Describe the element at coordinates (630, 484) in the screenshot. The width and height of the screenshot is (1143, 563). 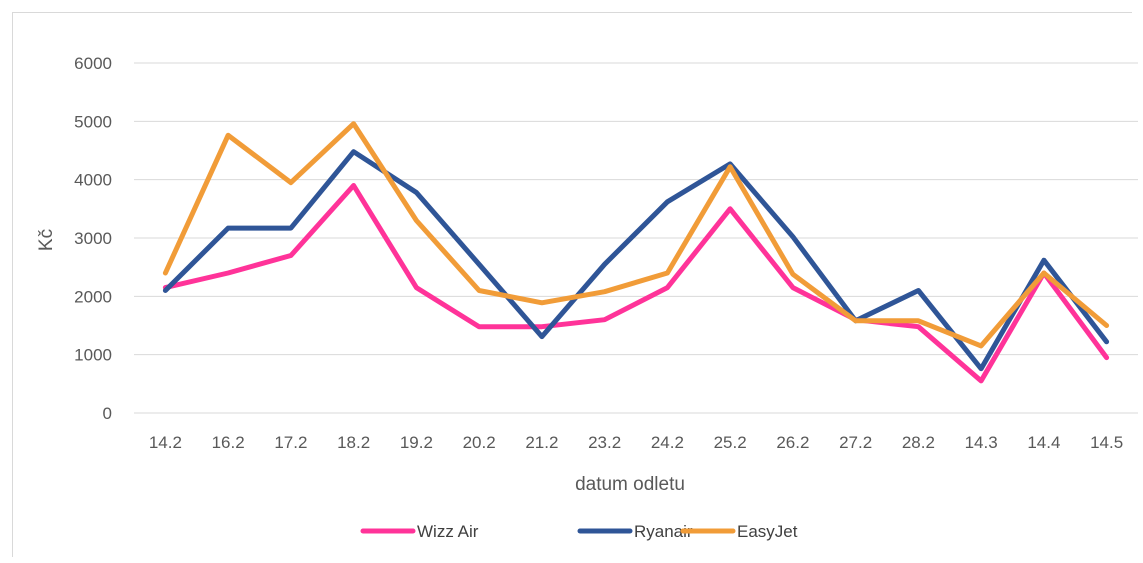
I see `x-axis-title: datum odletu` at that location.